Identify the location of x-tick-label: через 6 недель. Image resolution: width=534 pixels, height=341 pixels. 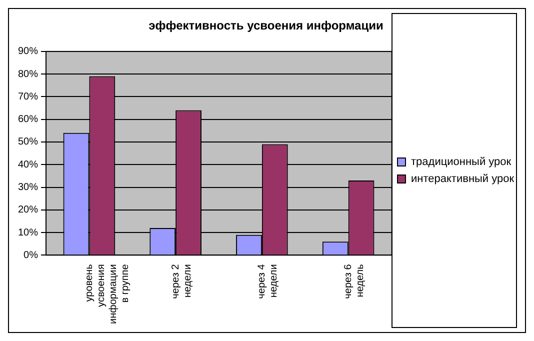
(354, 281).